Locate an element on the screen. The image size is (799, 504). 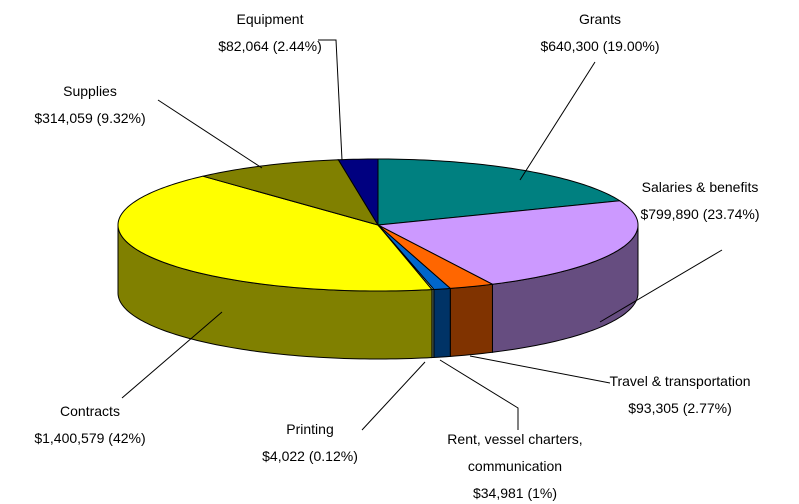
slice-label: Supplies $314,059 (9.32%) is located at coordinates (90, 105).